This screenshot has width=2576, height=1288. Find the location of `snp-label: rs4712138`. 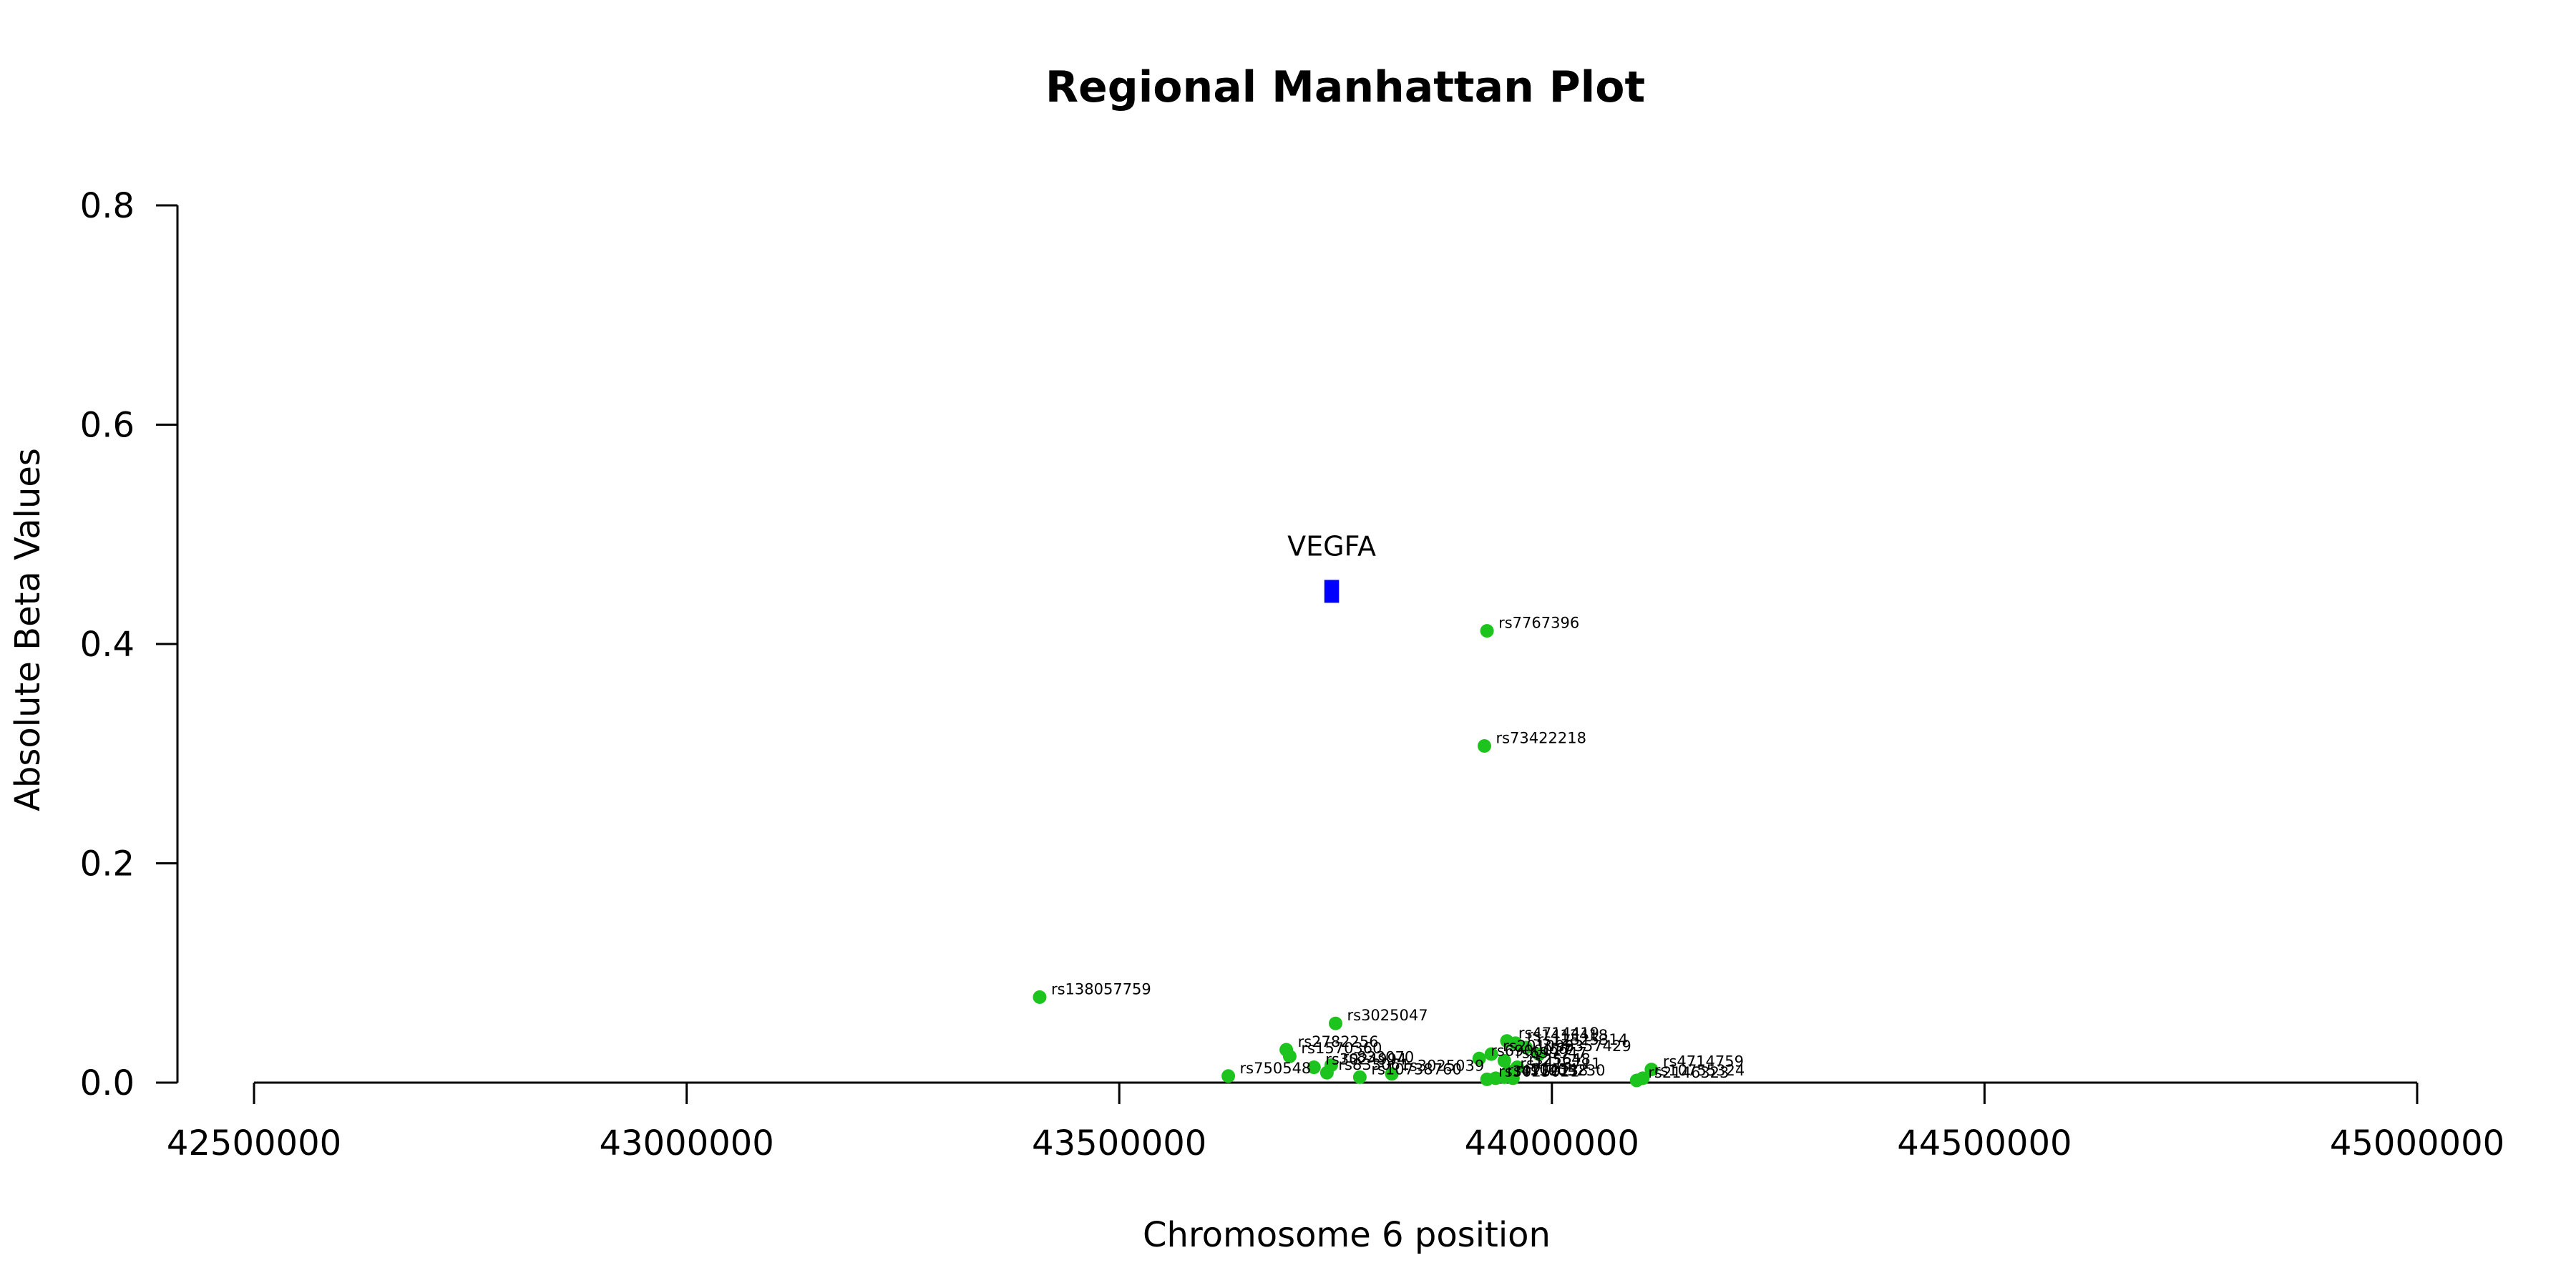

snp-label: rs4712138 is located at coordinates (1547, 1070).